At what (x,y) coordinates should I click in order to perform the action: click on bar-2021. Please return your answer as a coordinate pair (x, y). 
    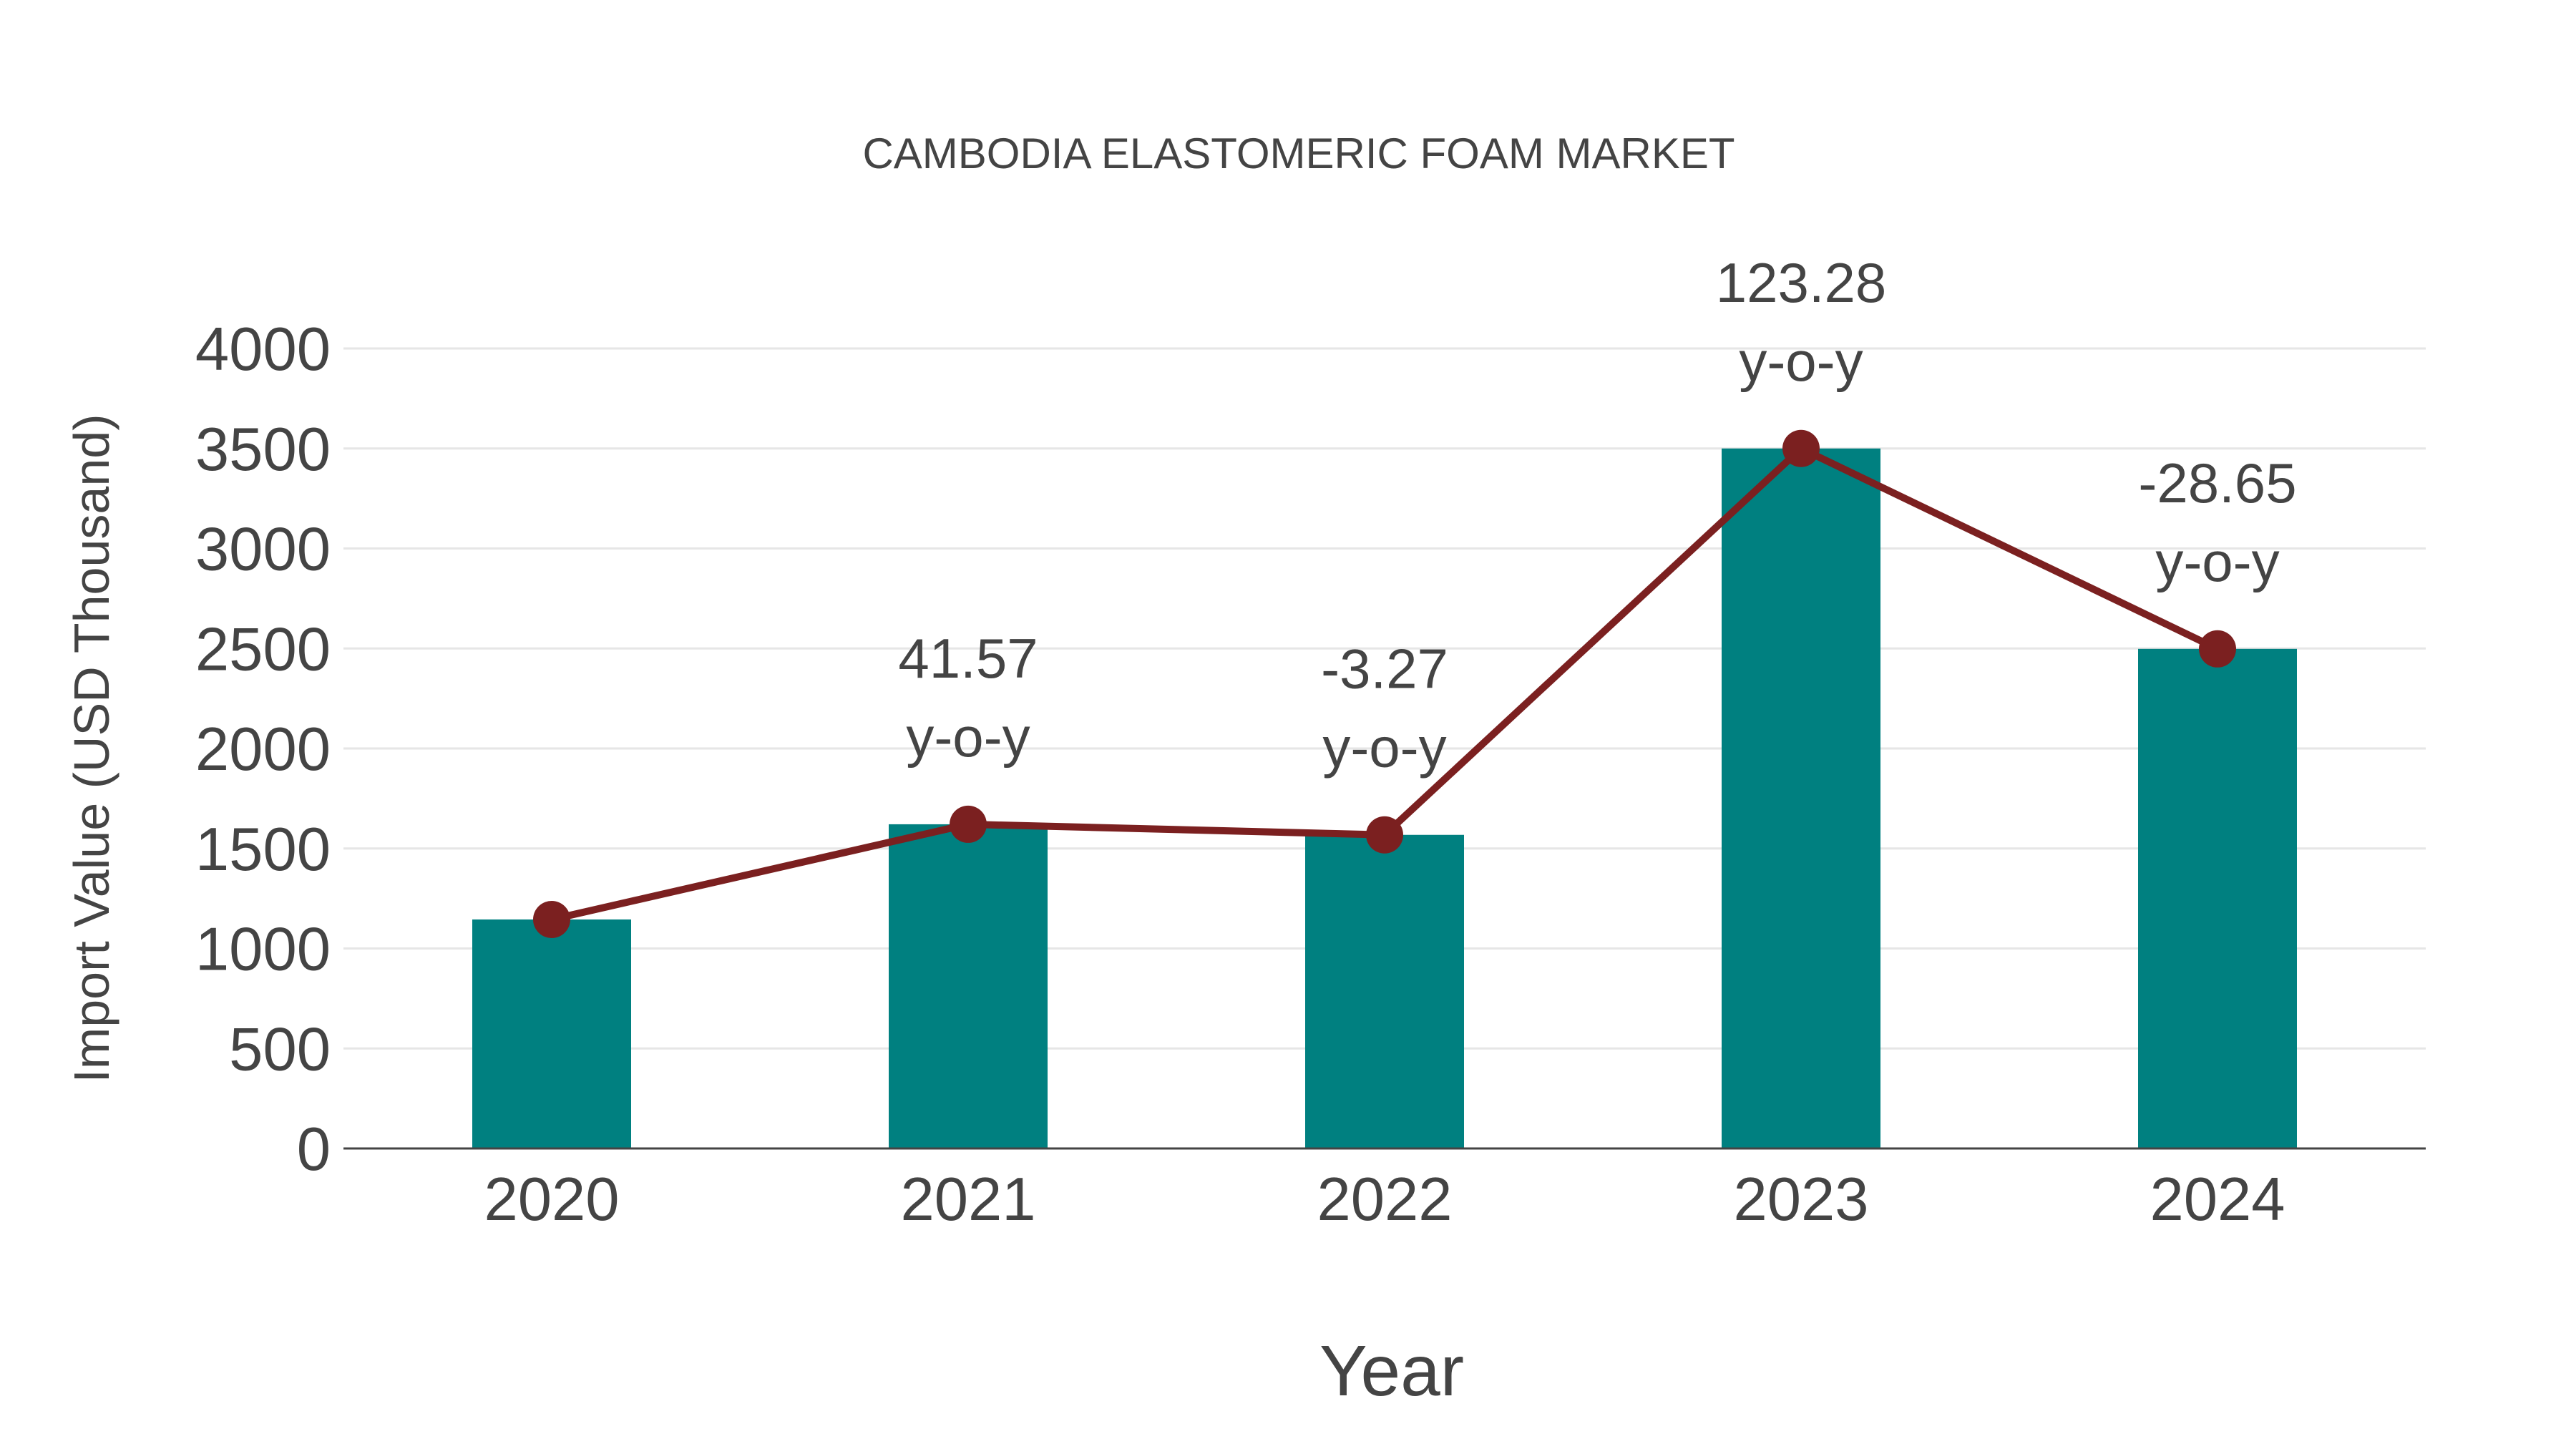
    Looking at the image, I should click on (968, 986).